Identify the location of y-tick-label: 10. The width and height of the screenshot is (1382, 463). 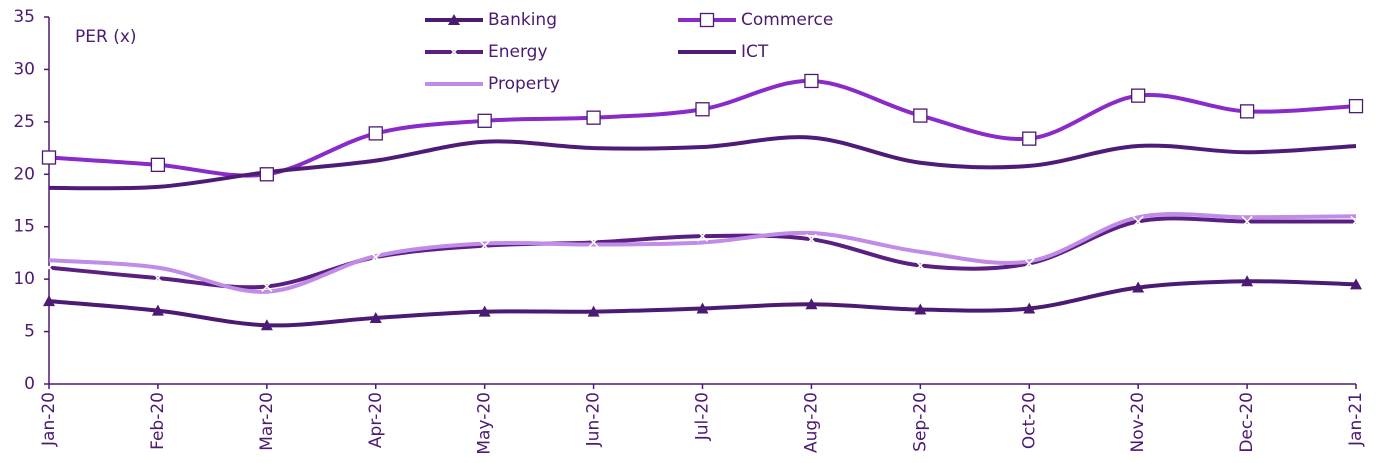
(24, 279).